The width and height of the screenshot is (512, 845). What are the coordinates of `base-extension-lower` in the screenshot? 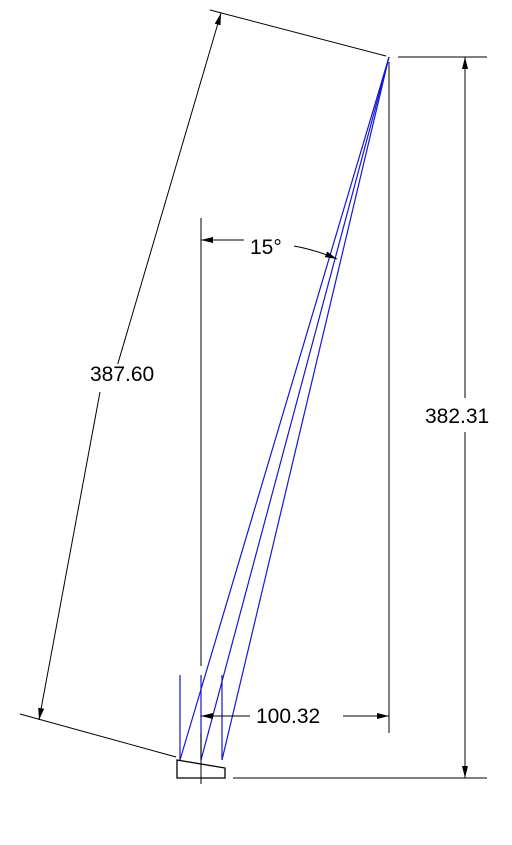 It's located at (98, 735).